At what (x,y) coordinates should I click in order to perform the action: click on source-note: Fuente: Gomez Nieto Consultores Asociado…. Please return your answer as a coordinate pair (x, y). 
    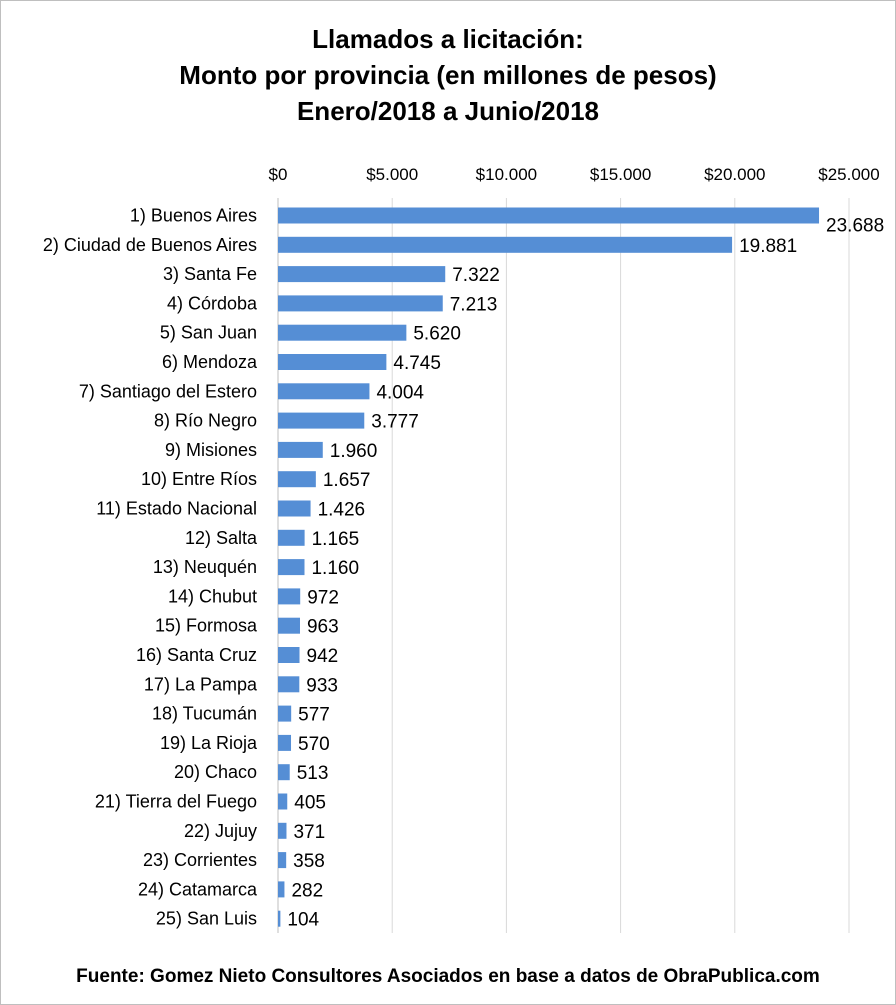
    Looking at the image, I should click on (448, 976).